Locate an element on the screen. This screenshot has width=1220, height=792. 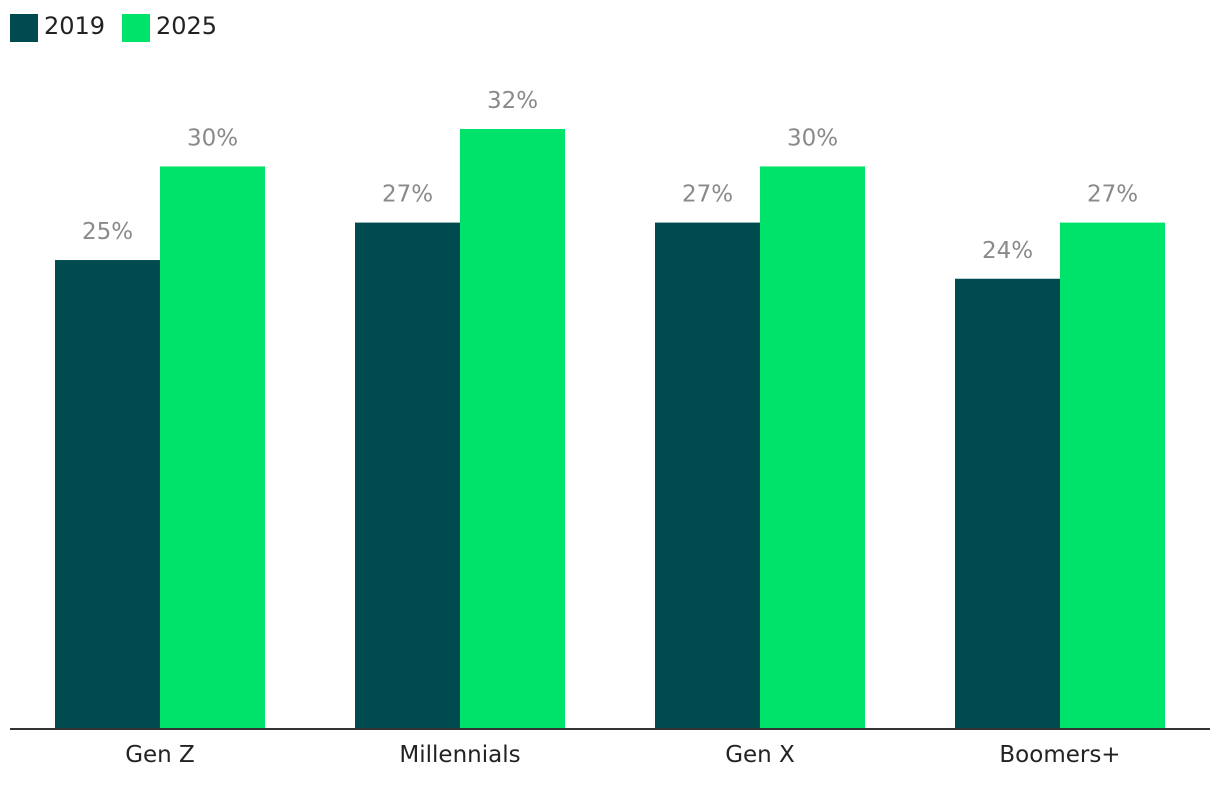
legend-label-2025: 2025 is located at coordinates (186, 26).